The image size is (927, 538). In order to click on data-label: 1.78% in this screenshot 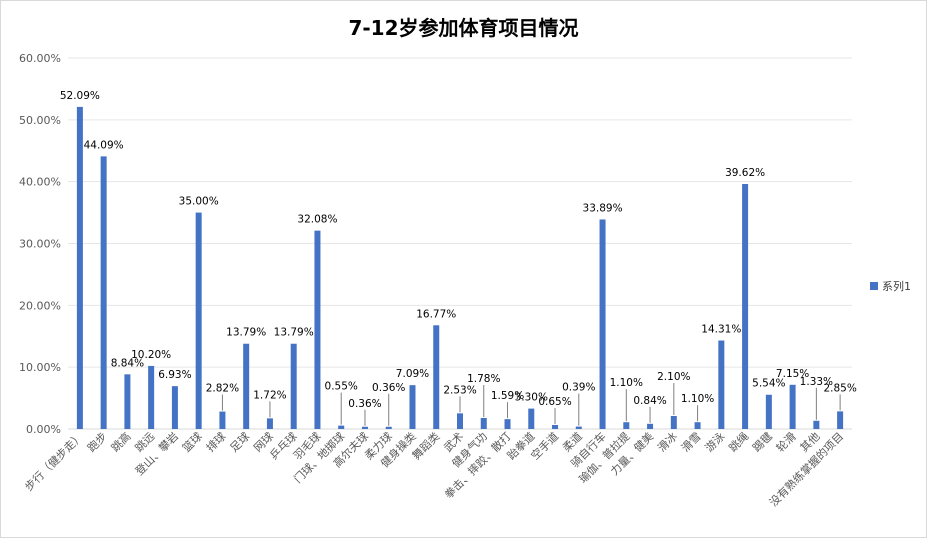, I will do `click(483, 379)`.